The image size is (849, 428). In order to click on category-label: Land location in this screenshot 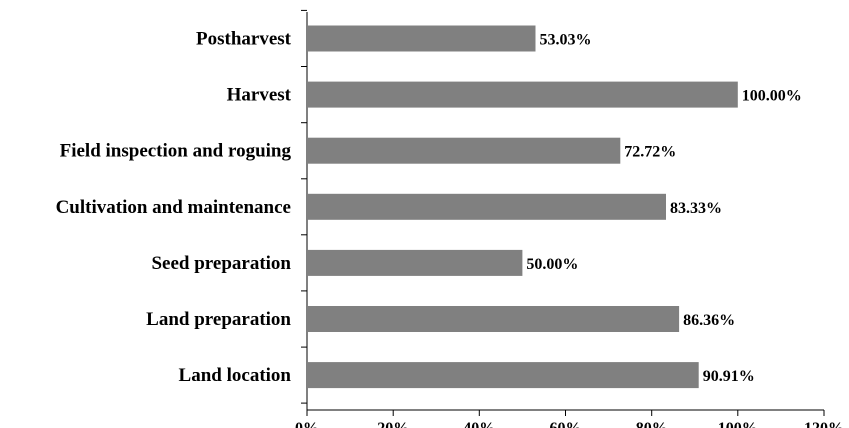, I will do `click(235, 375)`.